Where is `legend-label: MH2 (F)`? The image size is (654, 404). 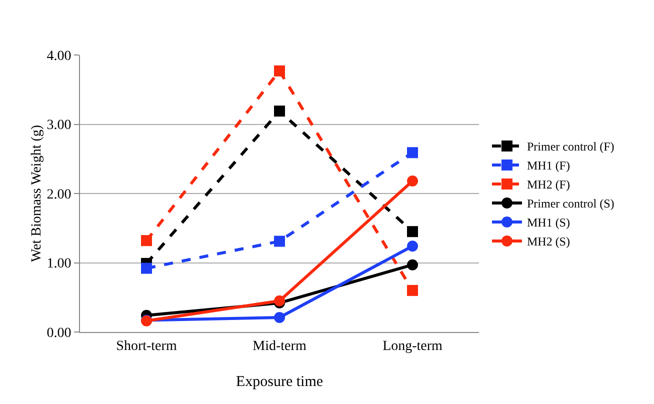 legend-label: MH2 (F) is located at coordinates (548, 185).